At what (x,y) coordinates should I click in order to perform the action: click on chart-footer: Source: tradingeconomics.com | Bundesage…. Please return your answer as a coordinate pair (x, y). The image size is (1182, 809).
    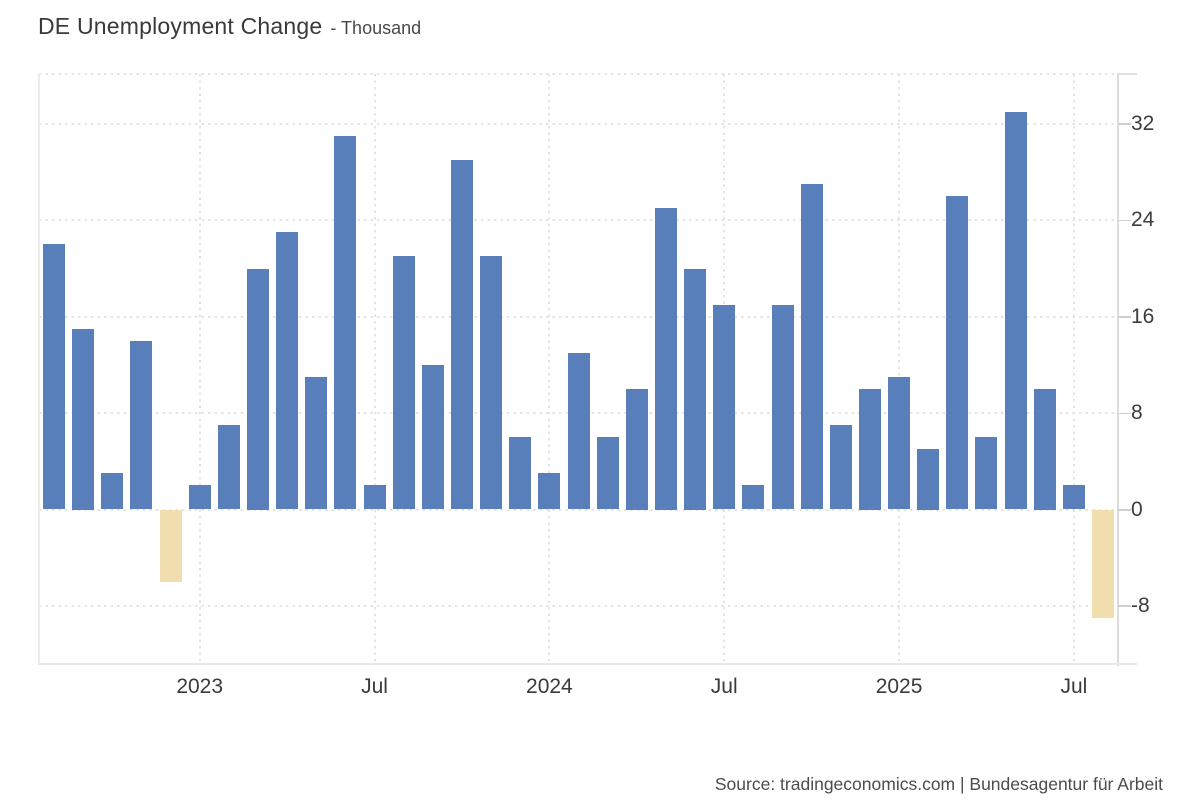
    Looking at the image, I should click on (939, 784).